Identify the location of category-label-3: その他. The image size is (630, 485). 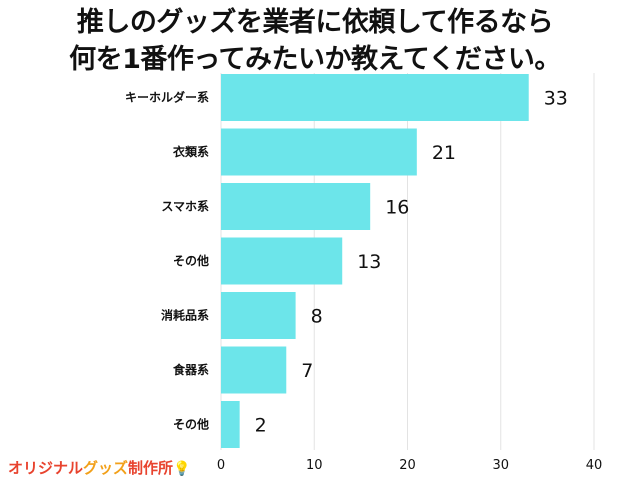
(191, 260).